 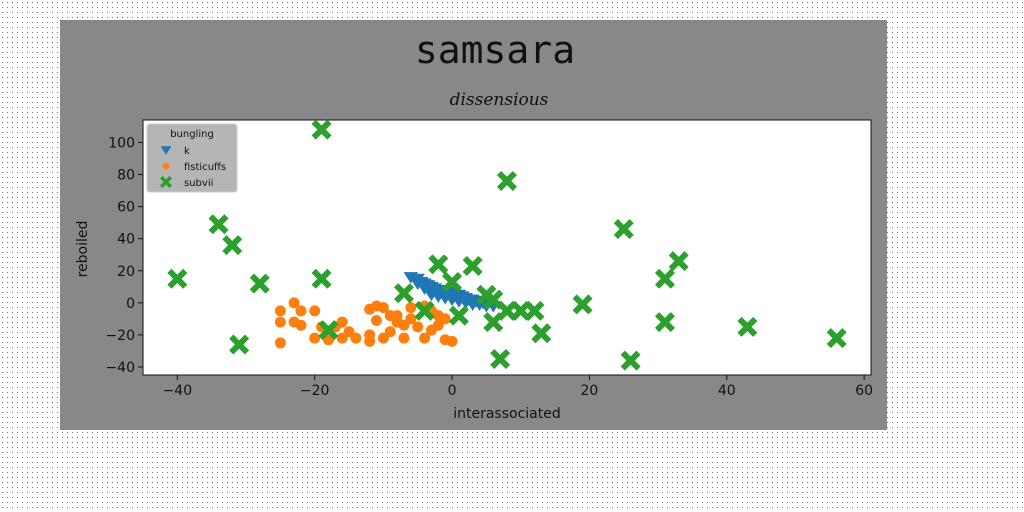 I want to click on x-tick-label: −20, so click(x=315, y=391).